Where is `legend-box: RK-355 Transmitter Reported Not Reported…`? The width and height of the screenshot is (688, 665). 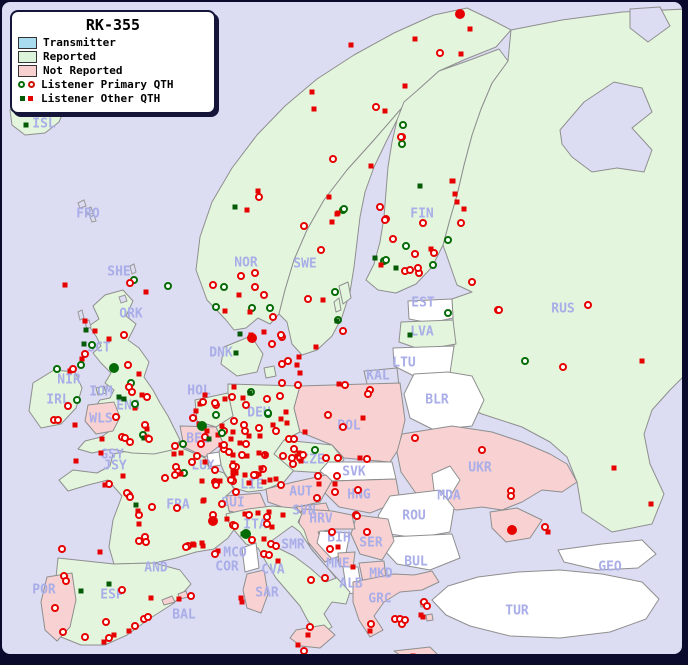
legend-box: RK-355 Transmitter Reported Not Reported… is located at coordinates (113, 62).